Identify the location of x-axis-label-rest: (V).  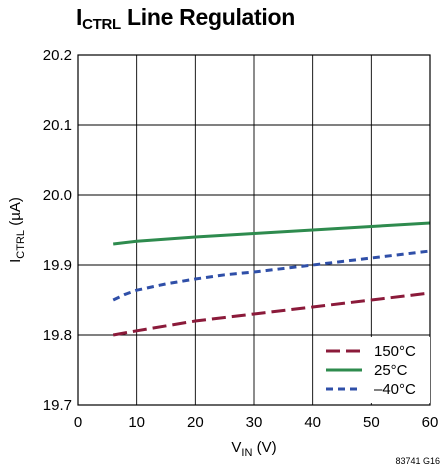
(264, 447).